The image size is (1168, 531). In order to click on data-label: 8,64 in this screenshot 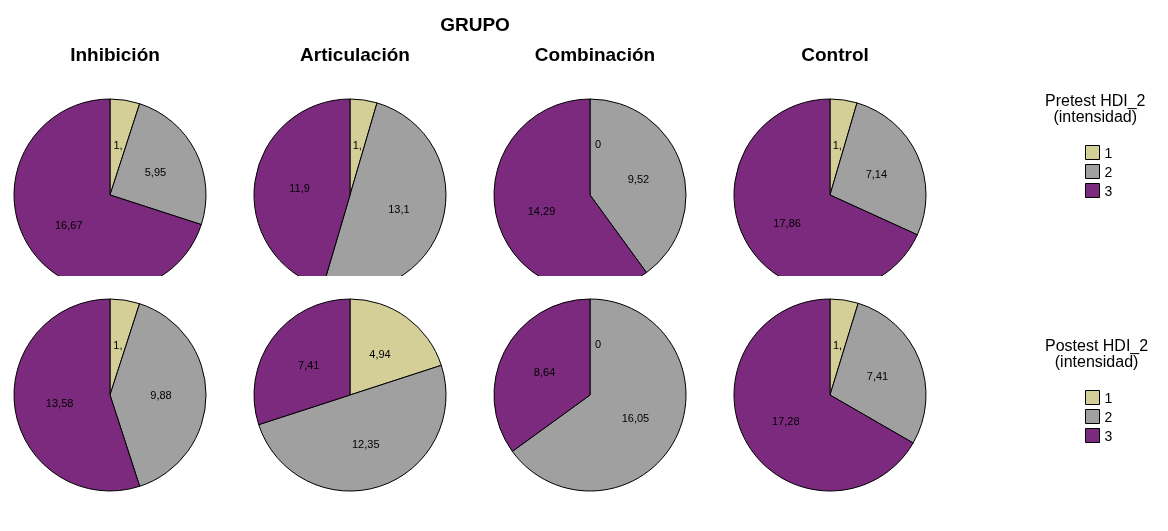, I will do `click(544, 371)`.